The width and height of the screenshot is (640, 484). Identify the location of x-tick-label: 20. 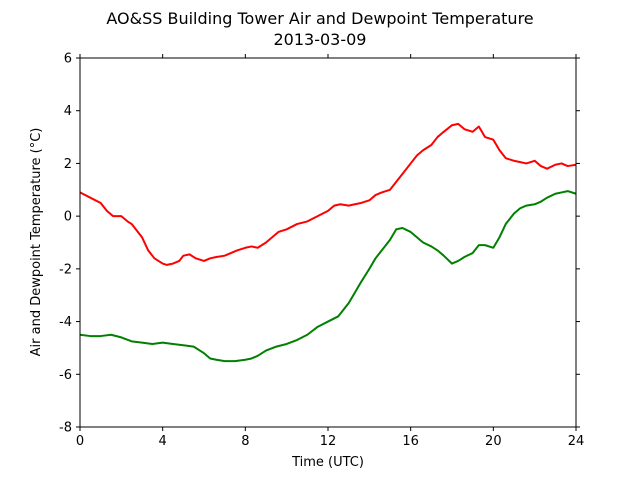
(493, 441).